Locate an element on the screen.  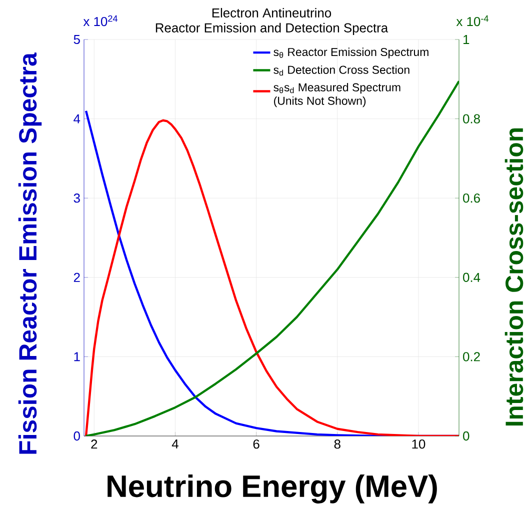
y-tick-label: 1 is located at coordinates (77, 357).